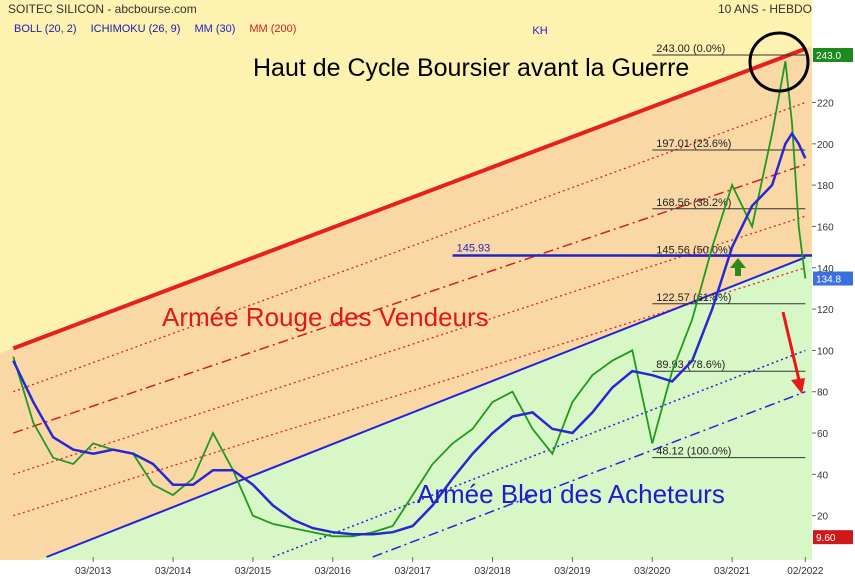 The image size is (855, 585). Describe the element at coordinates (825, 227) in the screenshot. I see `y-tick-label: 160` at that location.